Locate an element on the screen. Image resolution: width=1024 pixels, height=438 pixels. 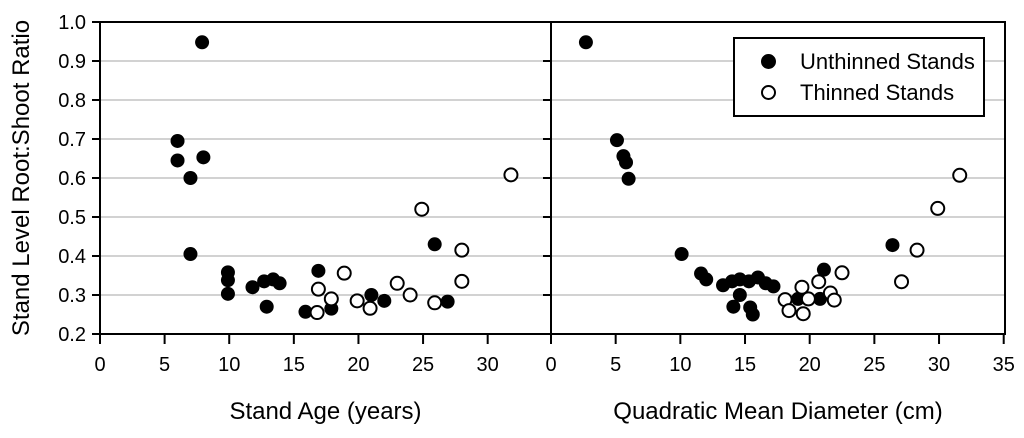
y-tick-label: 0.9 is located at coordinates (72, 62).